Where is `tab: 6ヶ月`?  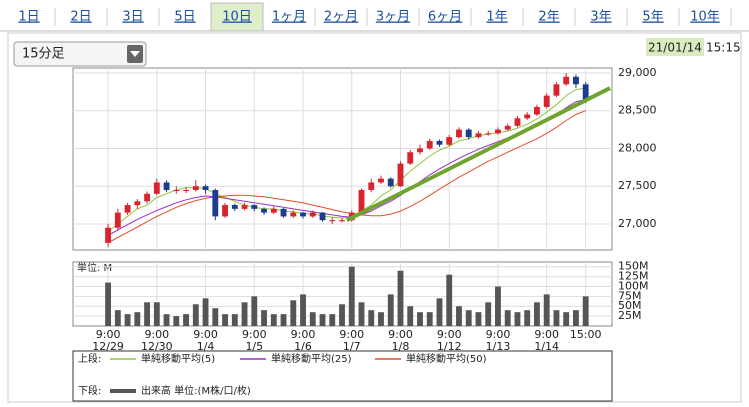 tab: 6ヶ月 is located at coordinates (445, 17).